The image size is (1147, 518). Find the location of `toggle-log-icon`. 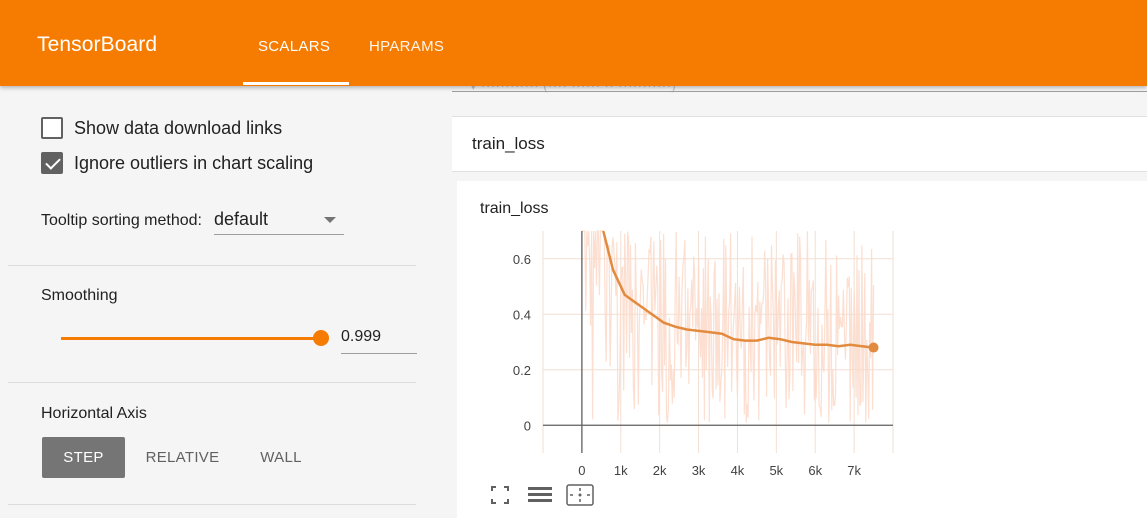

toggle-log-icon is located at coordinates (540, 495).